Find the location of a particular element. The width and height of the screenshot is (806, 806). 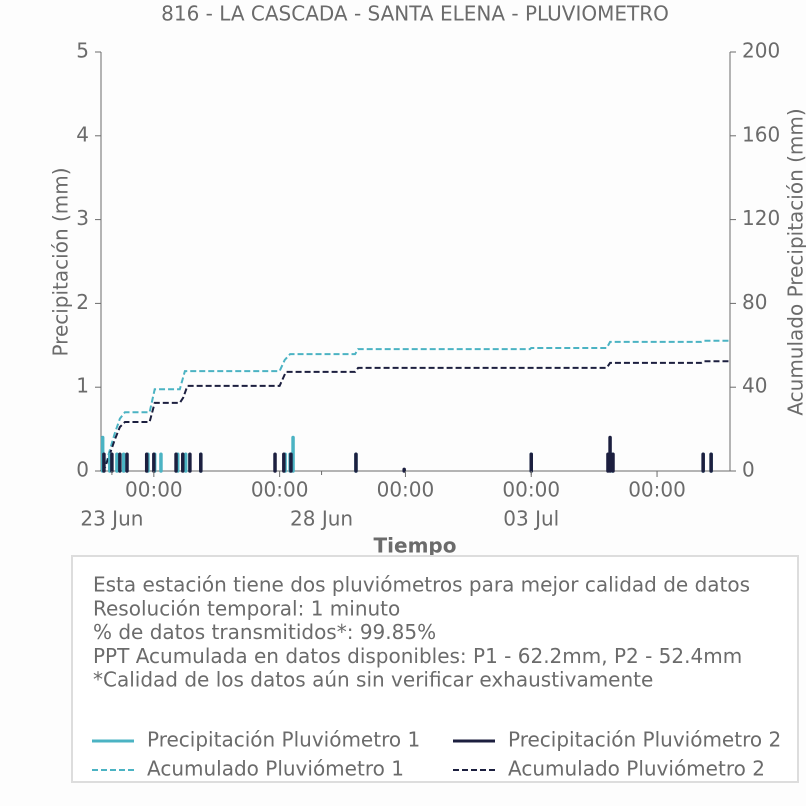

plot-area is located at coordinates (415, 406).